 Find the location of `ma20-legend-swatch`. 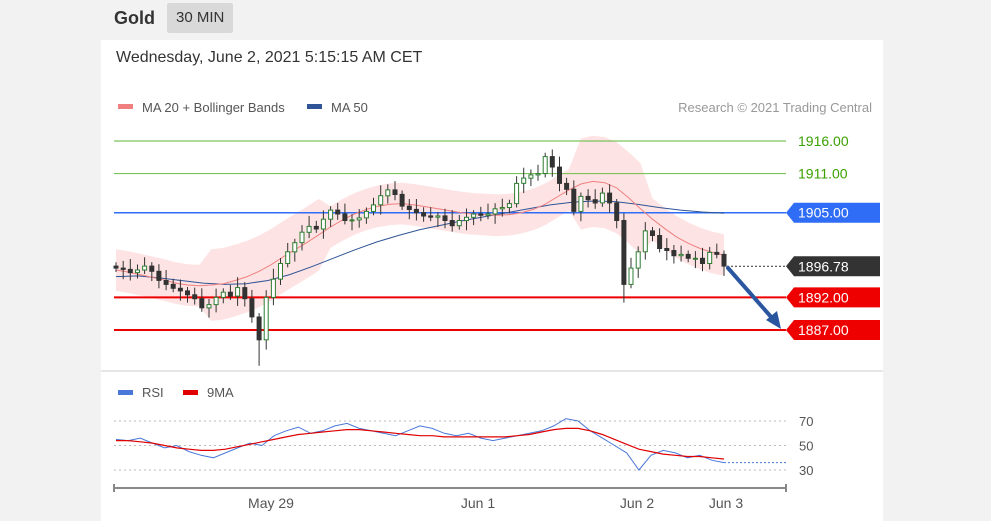

ma20-legend-swatch is located at coordinates (125, 106).